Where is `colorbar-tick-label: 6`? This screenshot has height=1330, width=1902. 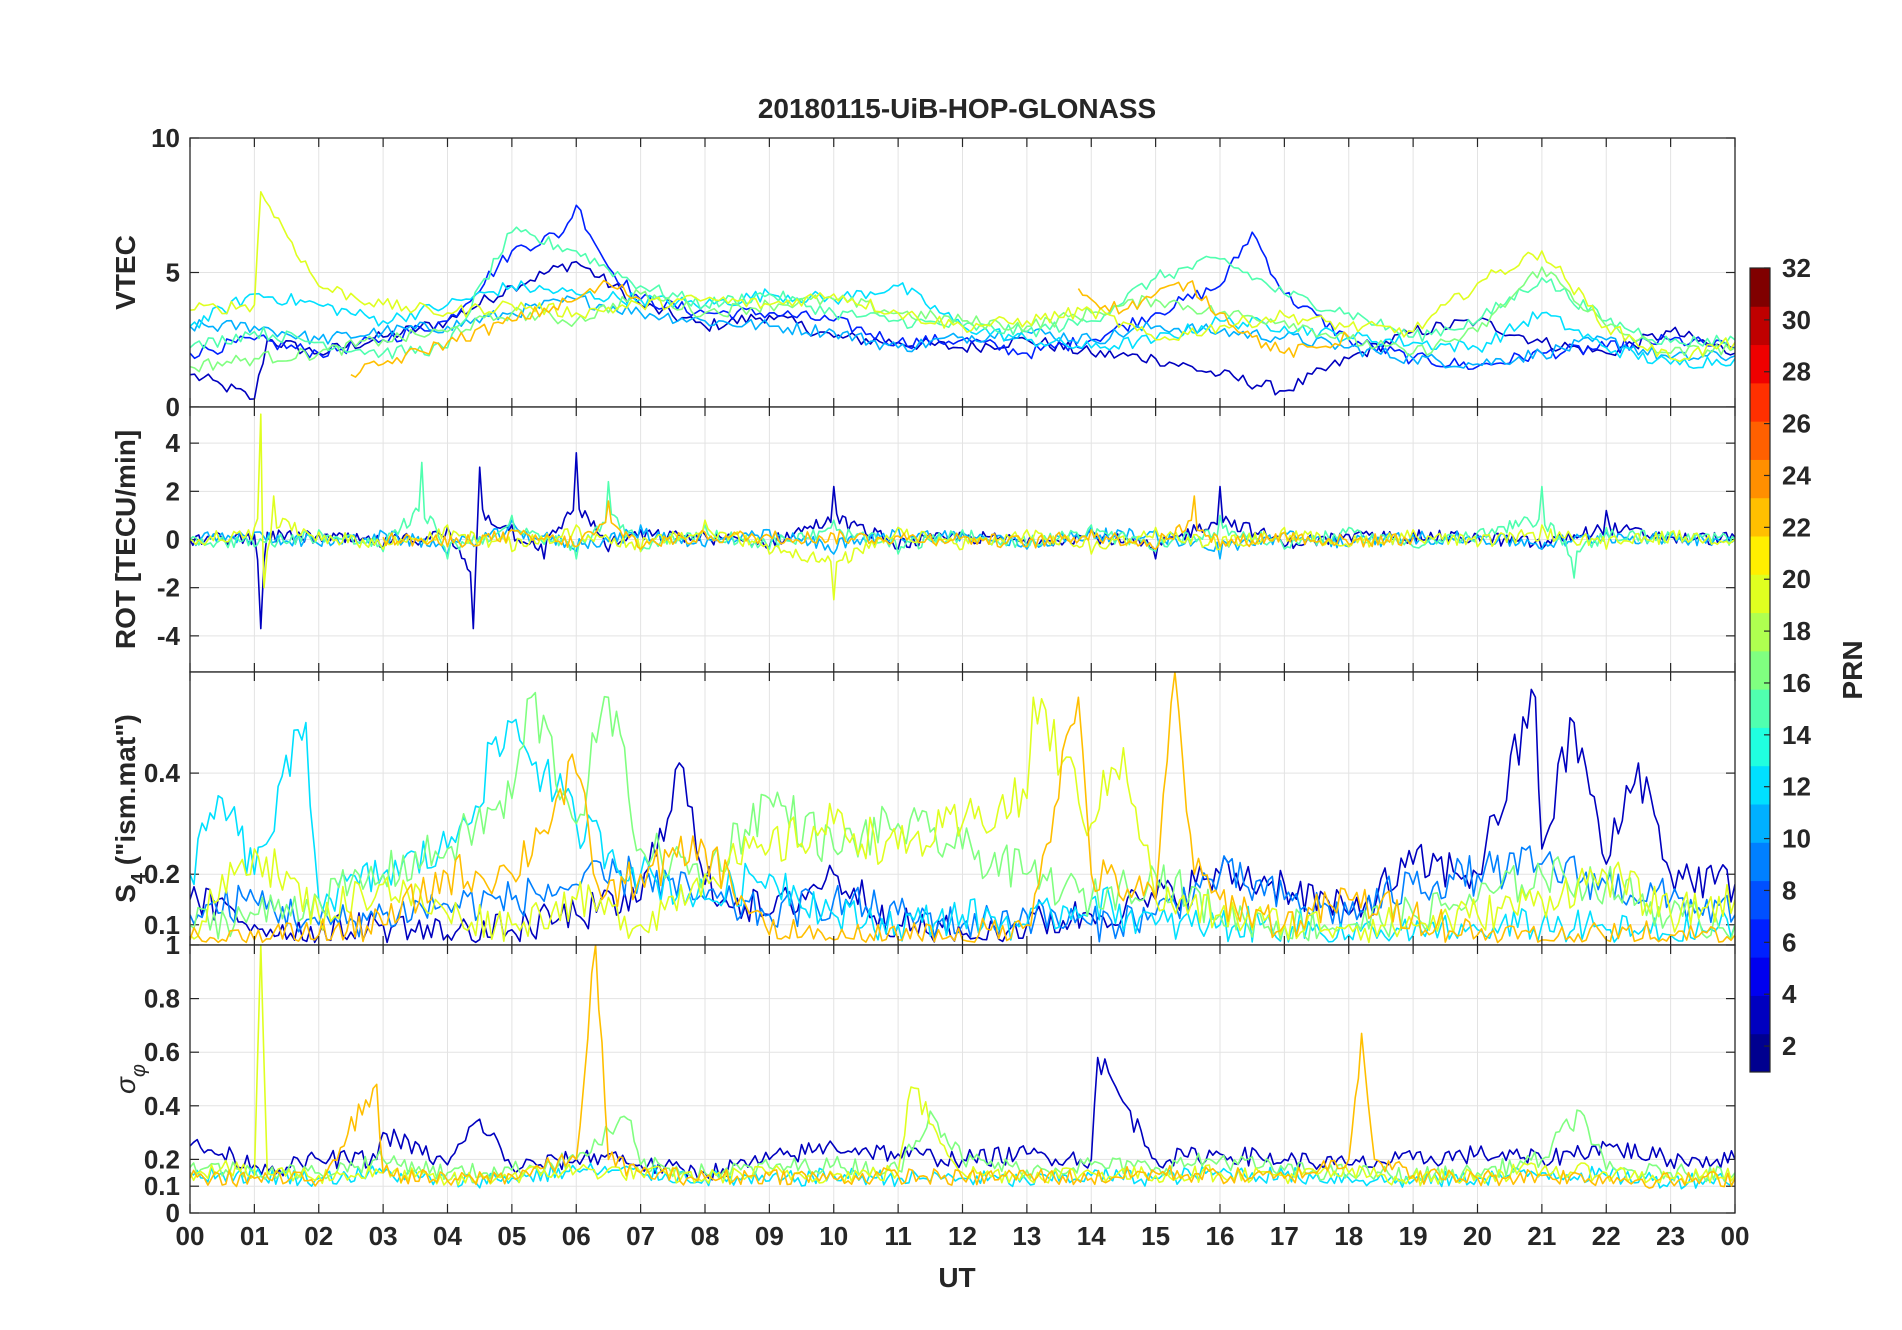
colorbar-tick-label: 6 is located at coordinates (1789, 942).